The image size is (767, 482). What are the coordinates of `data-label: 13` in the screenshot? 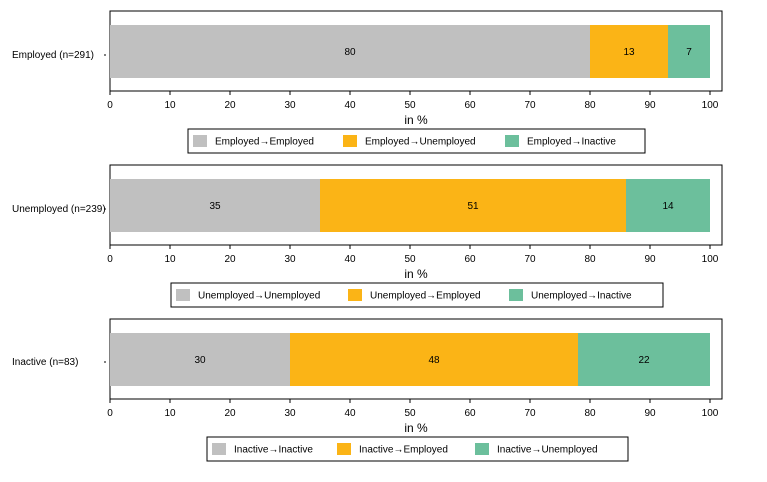 It's located at (629, 52).